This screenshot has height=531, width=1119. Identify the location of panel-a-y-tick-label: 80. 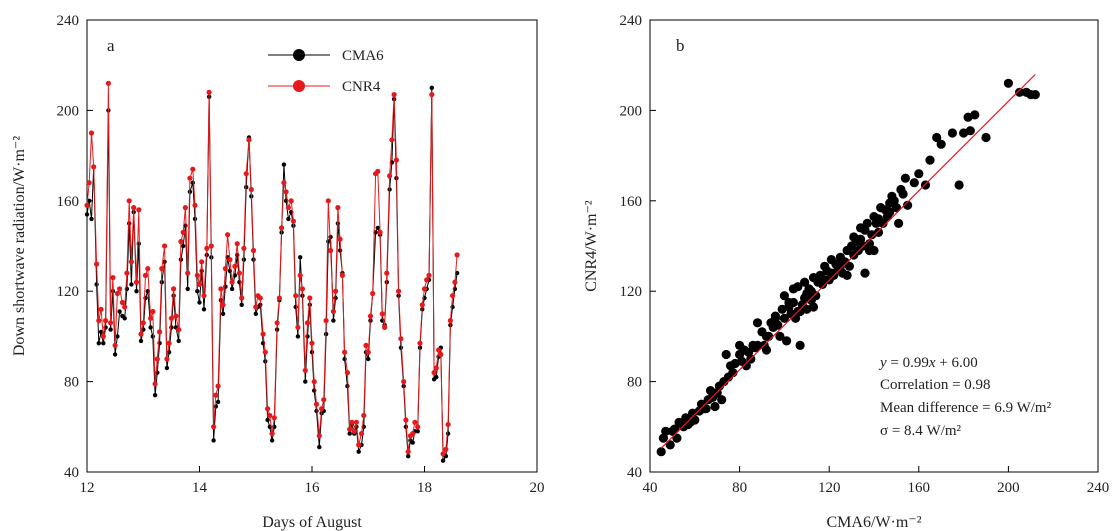
(71, 383).